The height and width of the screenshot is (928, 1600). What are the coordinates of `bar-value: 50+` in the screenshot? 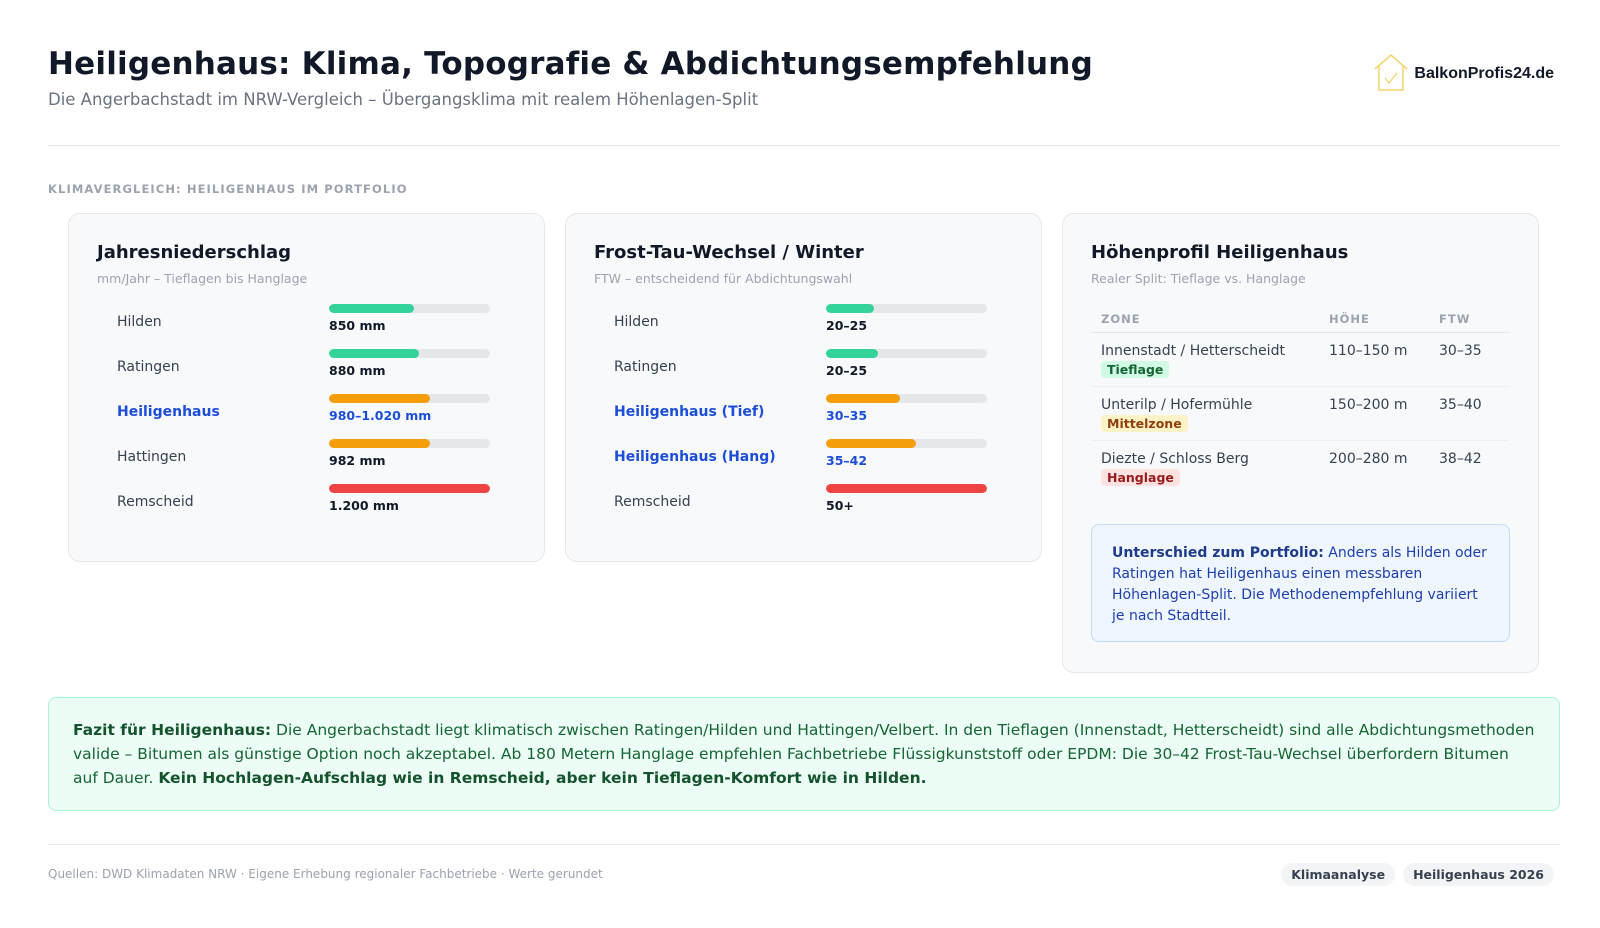 It's located at (840, 505).